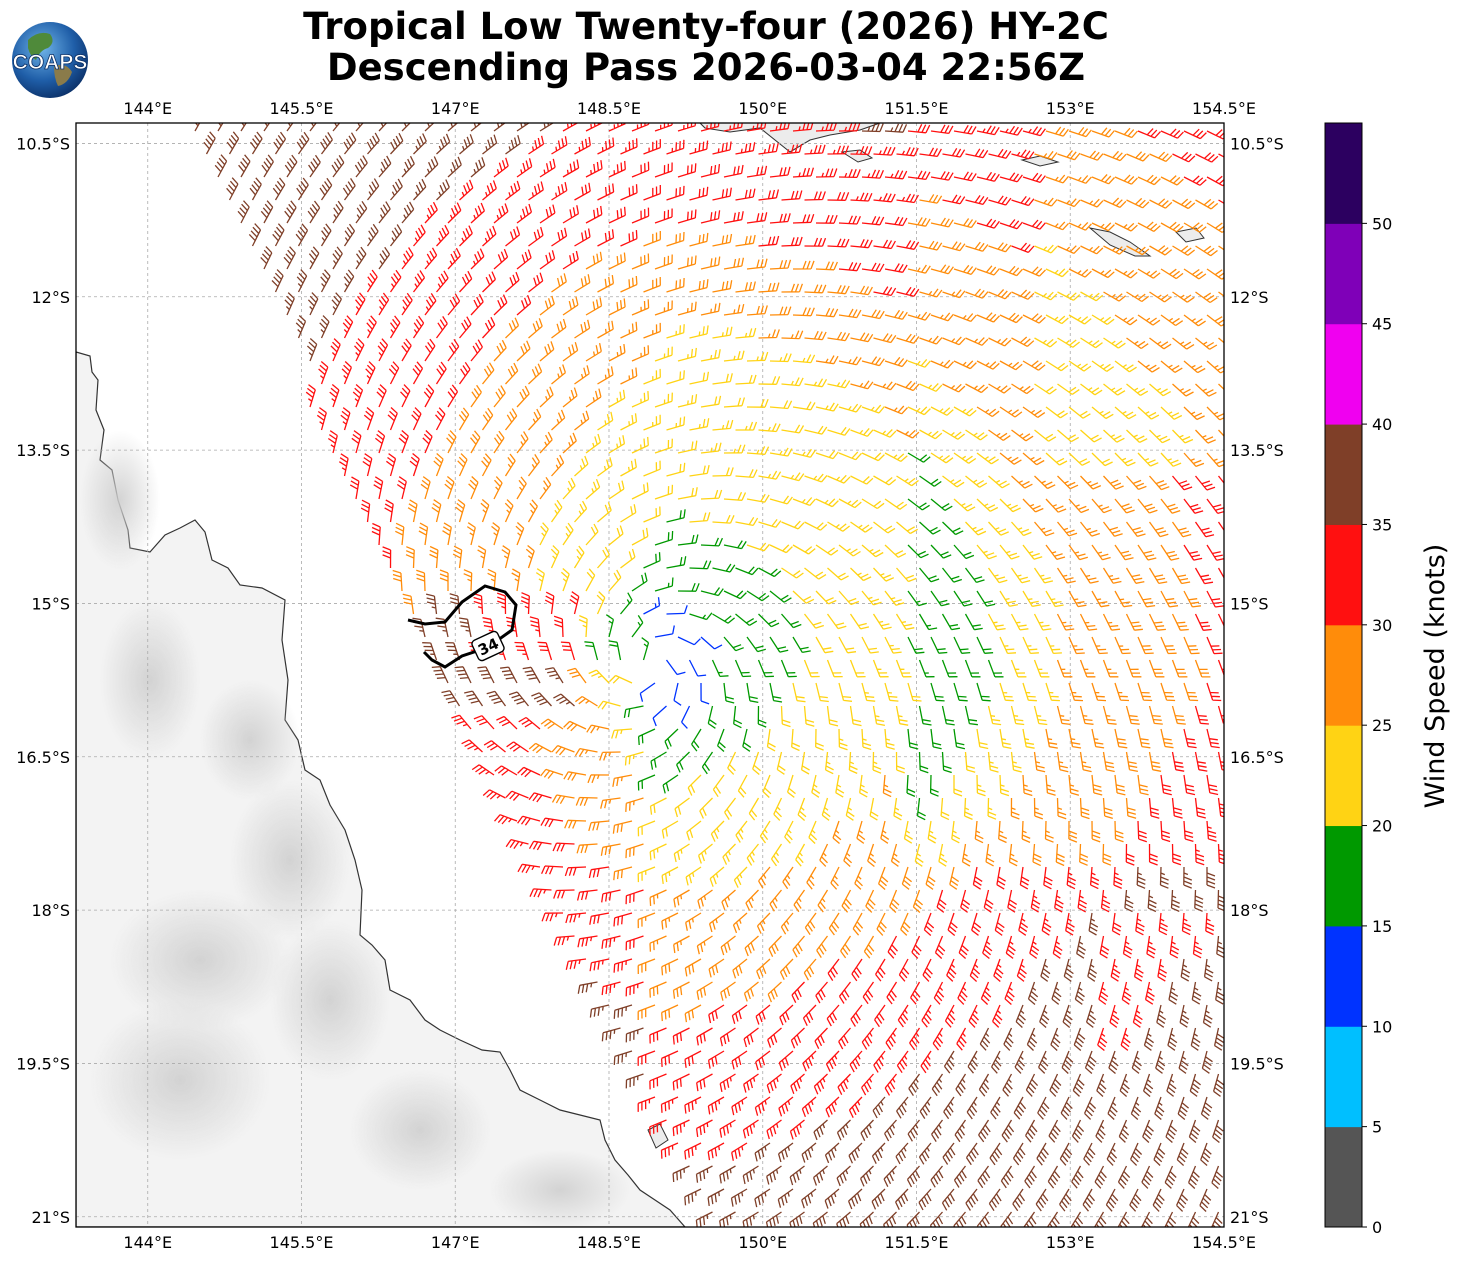 This screenshot has height=1264, width=1462. Describe the element at coordinates (1070, 1242) in the screenshot. I see `lon-label-bottom: 153°E` at that location.